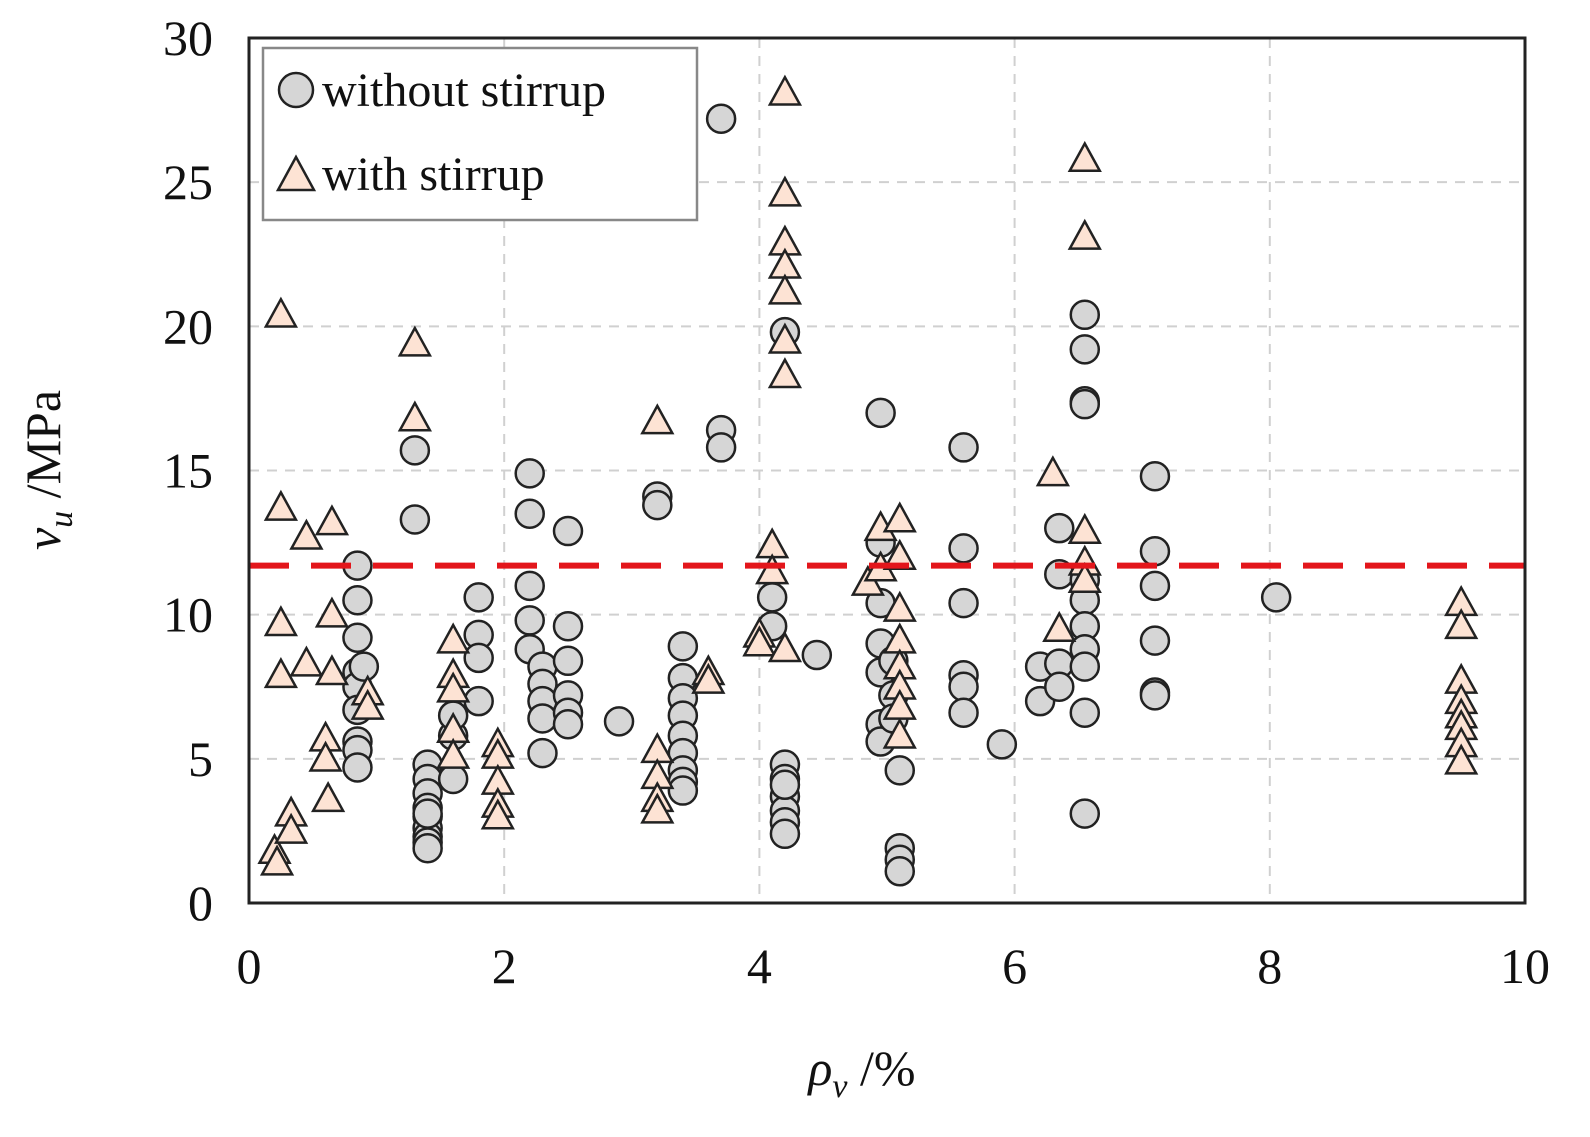 The width and height of the screenshot is (1590, 1137). I want to click on x-tick-labels: 0 2 4 6 8 10, so click(894, 966).